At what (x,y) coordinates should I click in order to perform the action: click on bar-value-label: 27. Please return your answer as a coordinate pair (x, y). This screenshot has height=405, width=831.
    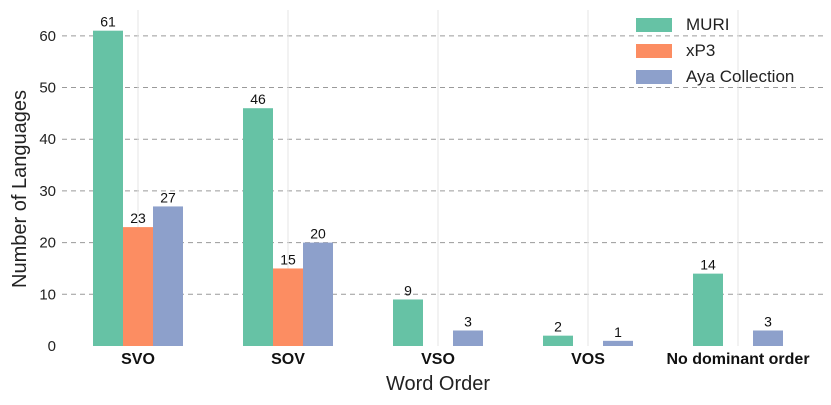
    Looking at the image, I should click on (168, 197).